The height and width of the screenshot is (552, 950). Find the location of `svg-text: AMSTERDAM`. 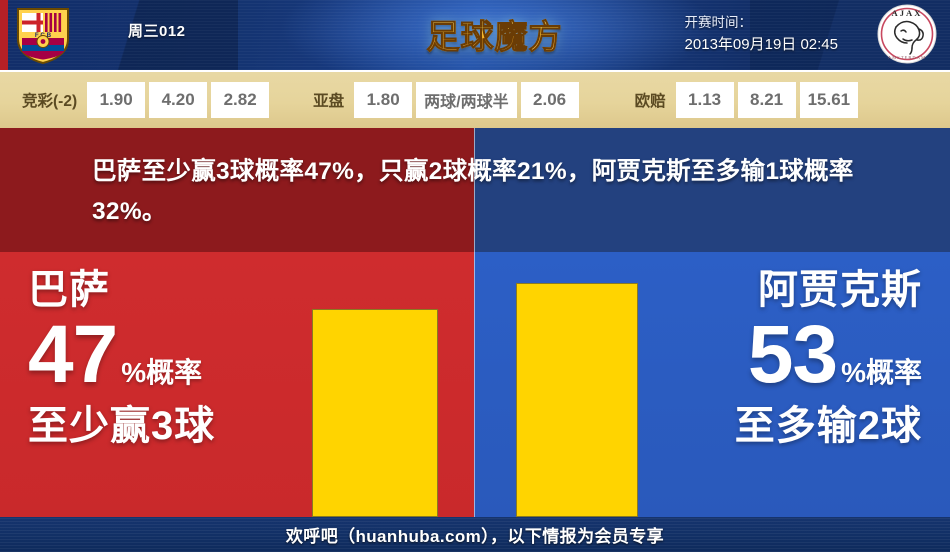

svg-text: AMSTERDAM is located at coordinates (907, 57).